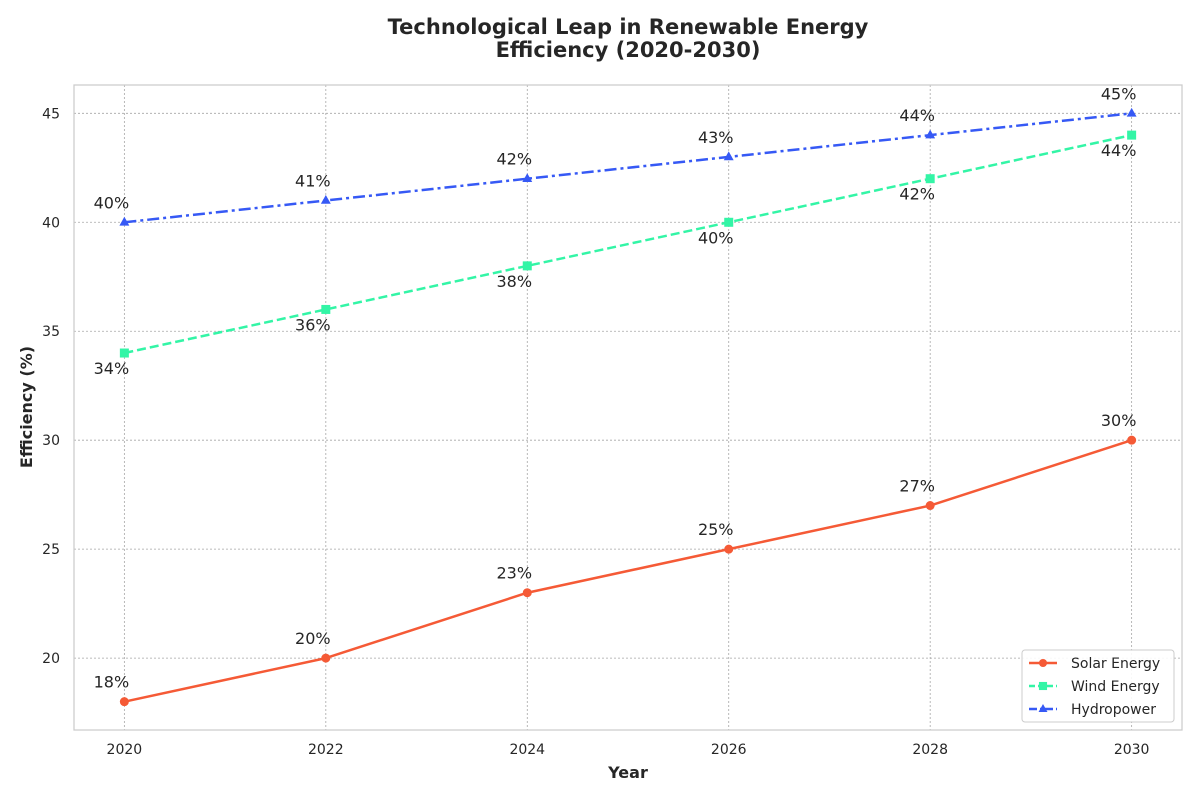 The width and height of the screenshot is (1200, 800). Describe the element at coordinates (51, 441) in the screenshot. I see `y-tick-label: 30` at that location.